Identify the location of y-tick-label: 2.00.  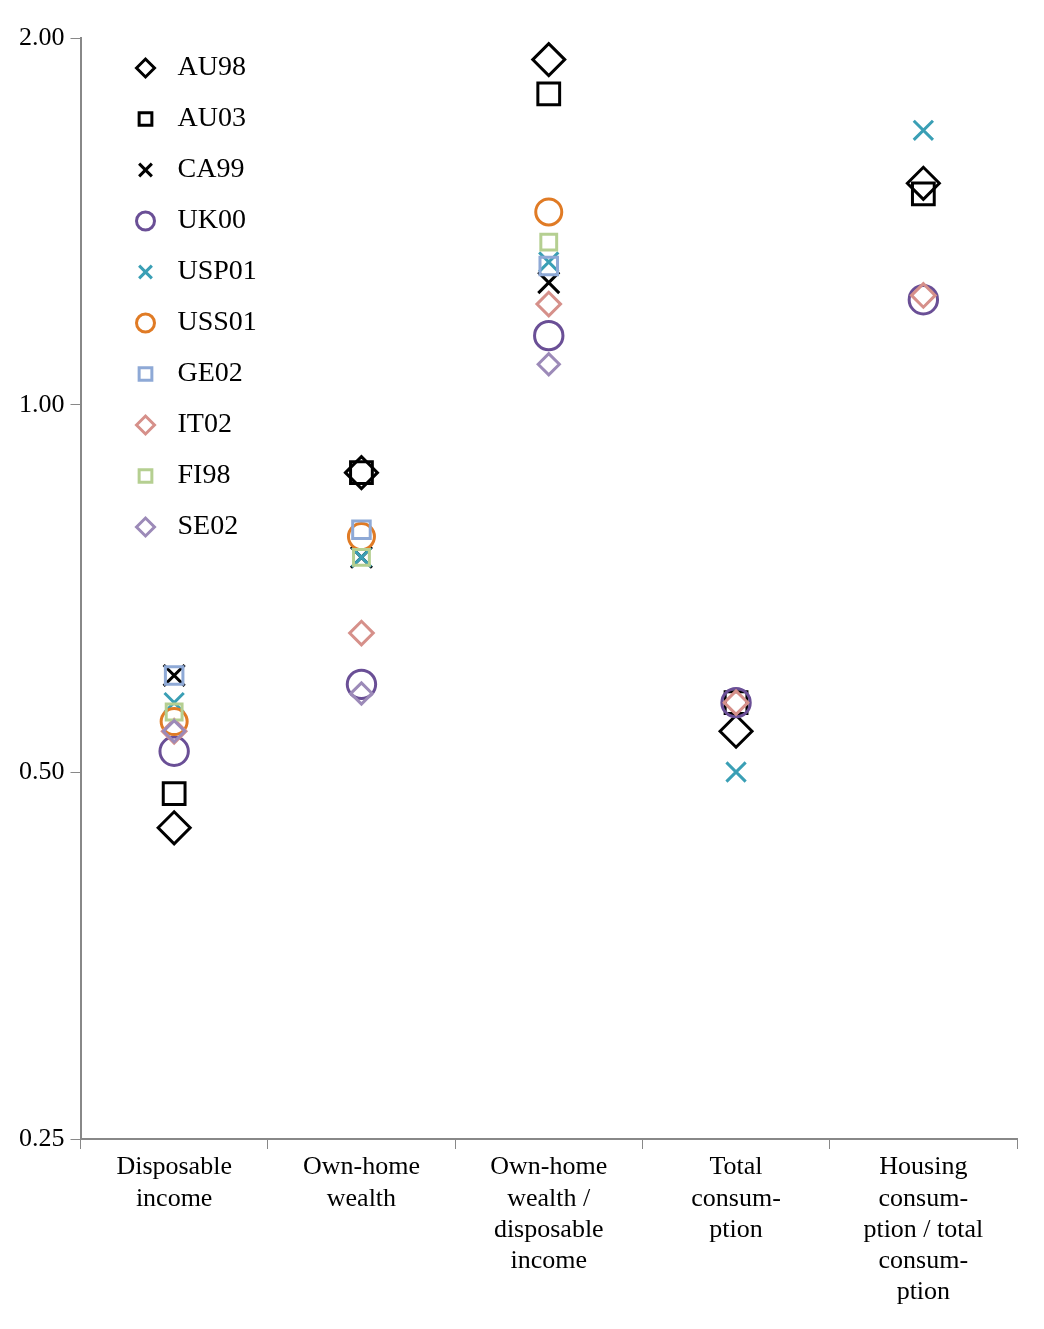
(42, 36).